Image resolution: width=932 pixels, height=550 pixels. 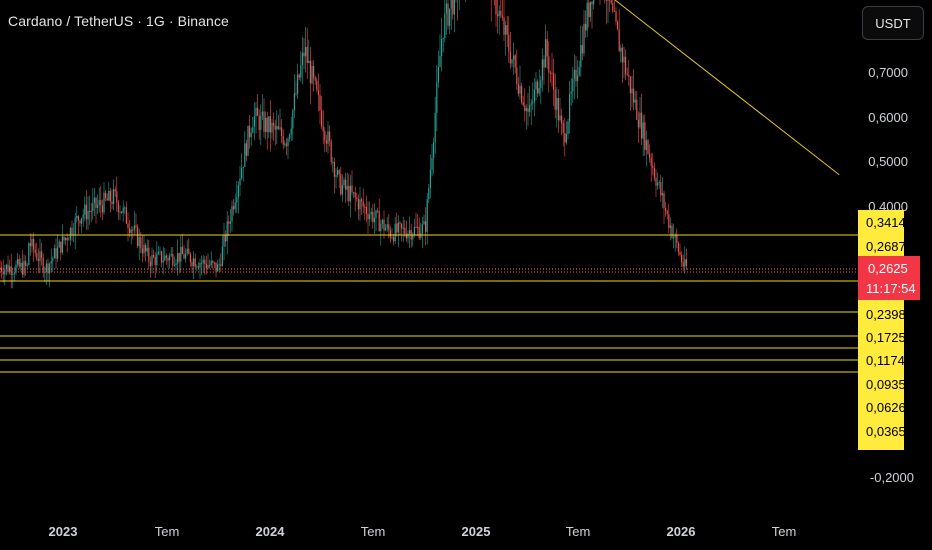 I want to click on currency-button: USDT, so click(x=893, y=23).